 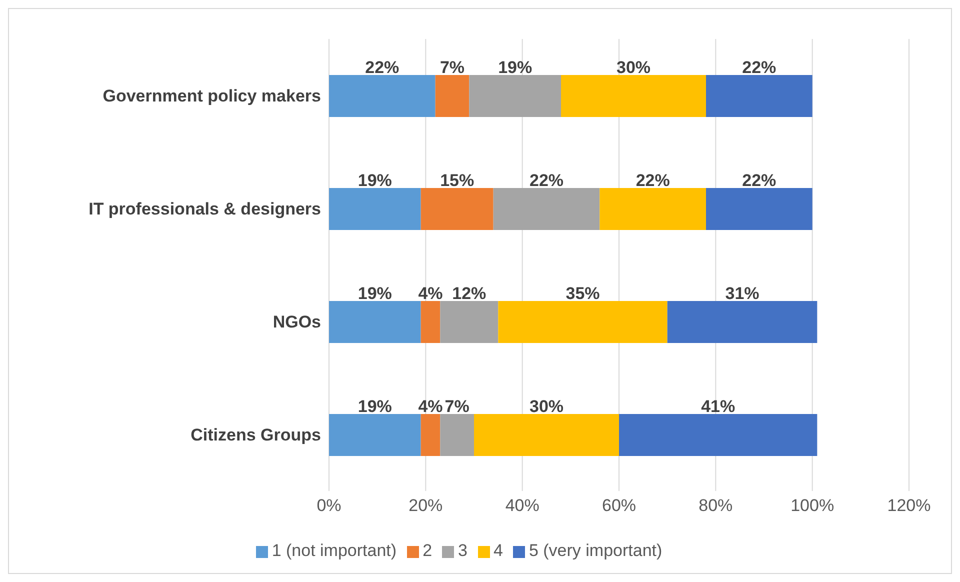 What do you see at coordinates (334, 550) in the screenshot?
I see `legend-label: 1 (not important)` at bounding box center [334, 550].